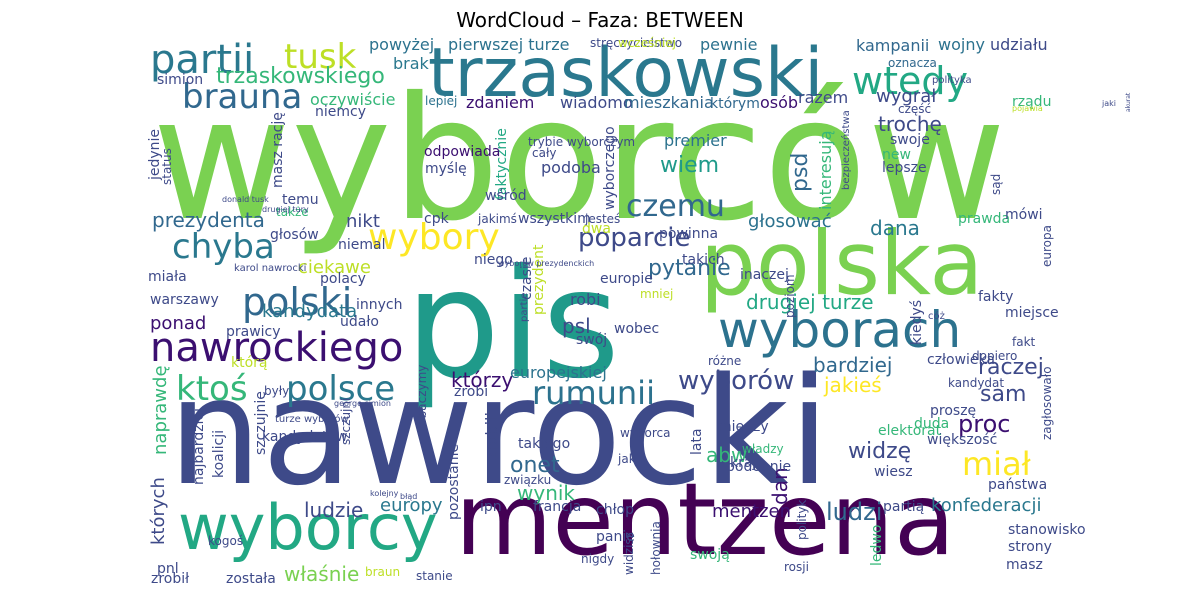  What do you see at coordinates (759, 467) in the screenshot?
I see `word-134: podobnie` at bounding box center [759, 467].